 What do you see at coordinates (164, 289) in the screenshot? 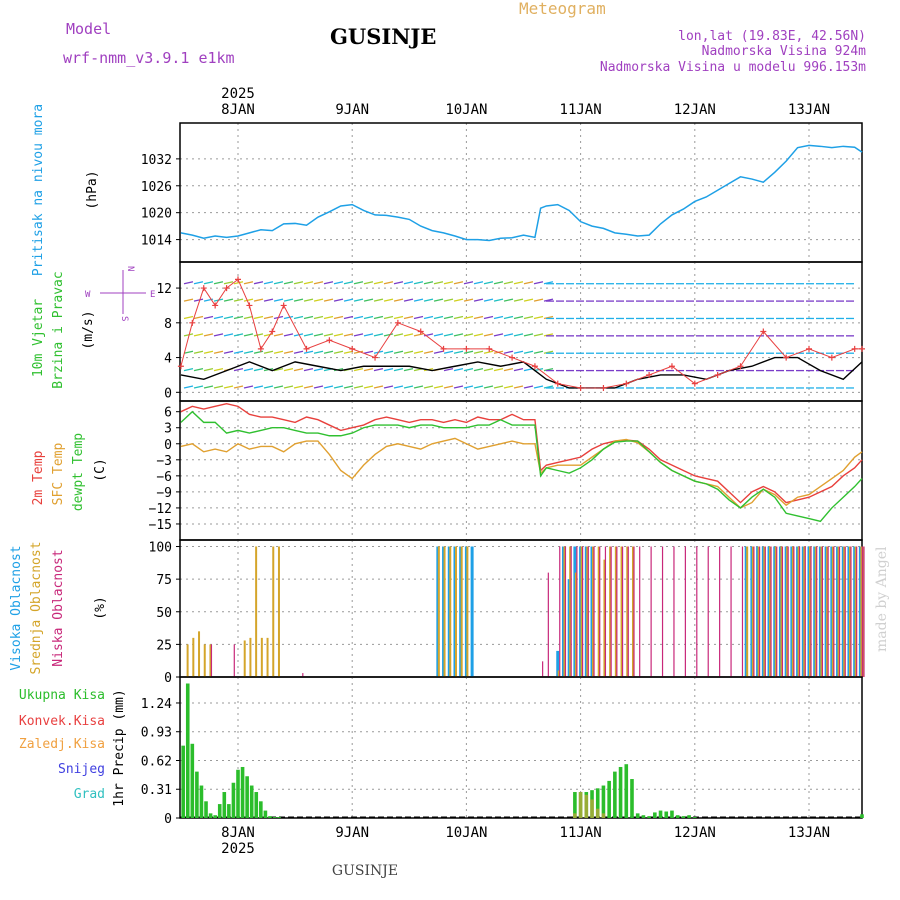
I see `wind-ytick-label: 12` at bounding box center [164, 289].